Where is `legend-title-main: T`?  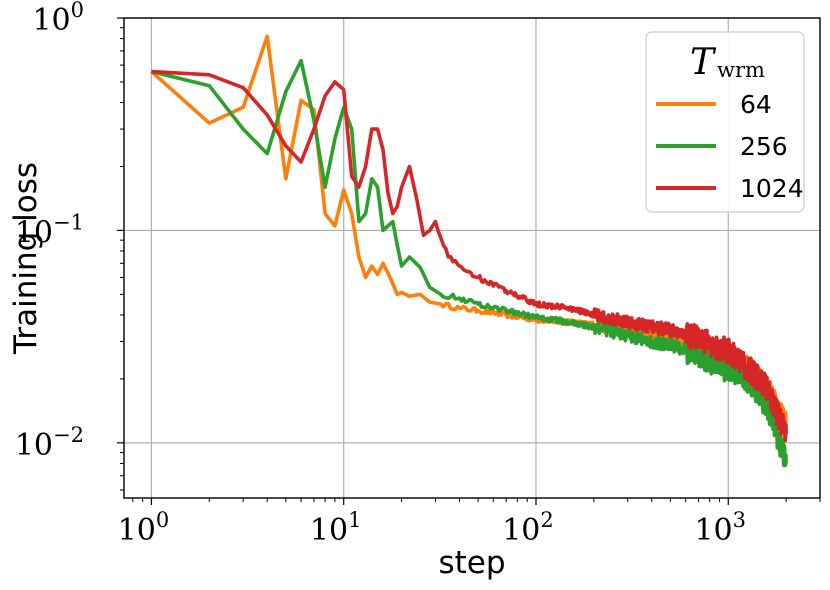
legend-title-main: T is located at coordinates (703, 62).